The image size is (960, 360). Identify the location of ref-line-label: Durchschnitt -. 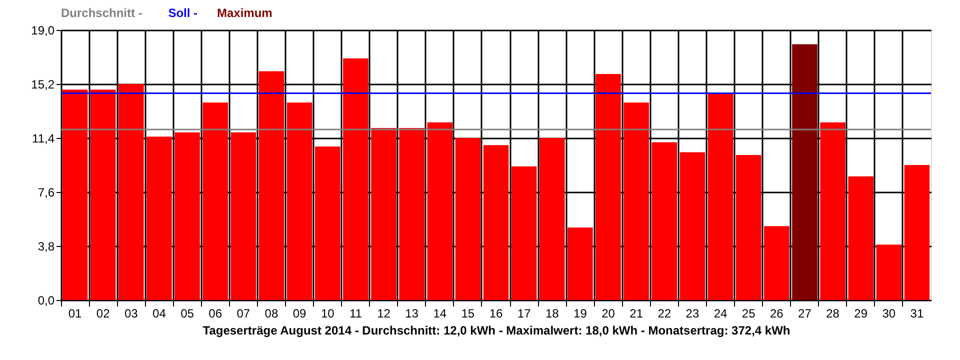
(101, 13).